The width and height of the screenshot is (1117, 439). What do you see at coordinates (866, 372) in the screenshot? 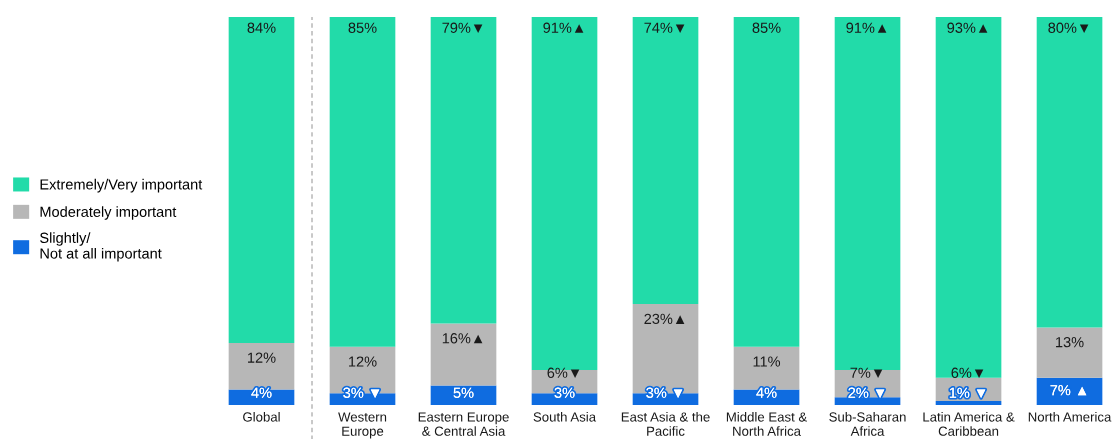
I see `data-label: 7%▼` at bounding box center [866, 372].